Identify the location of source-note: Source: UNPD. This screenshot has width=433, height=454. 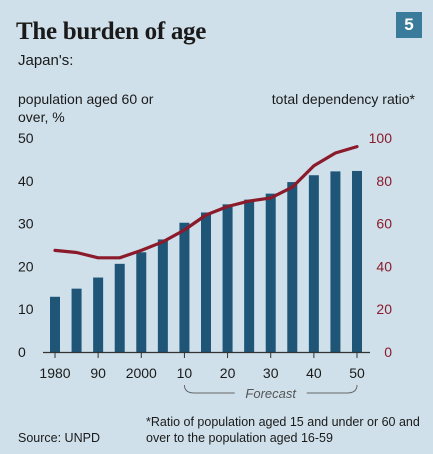
(59, 438).